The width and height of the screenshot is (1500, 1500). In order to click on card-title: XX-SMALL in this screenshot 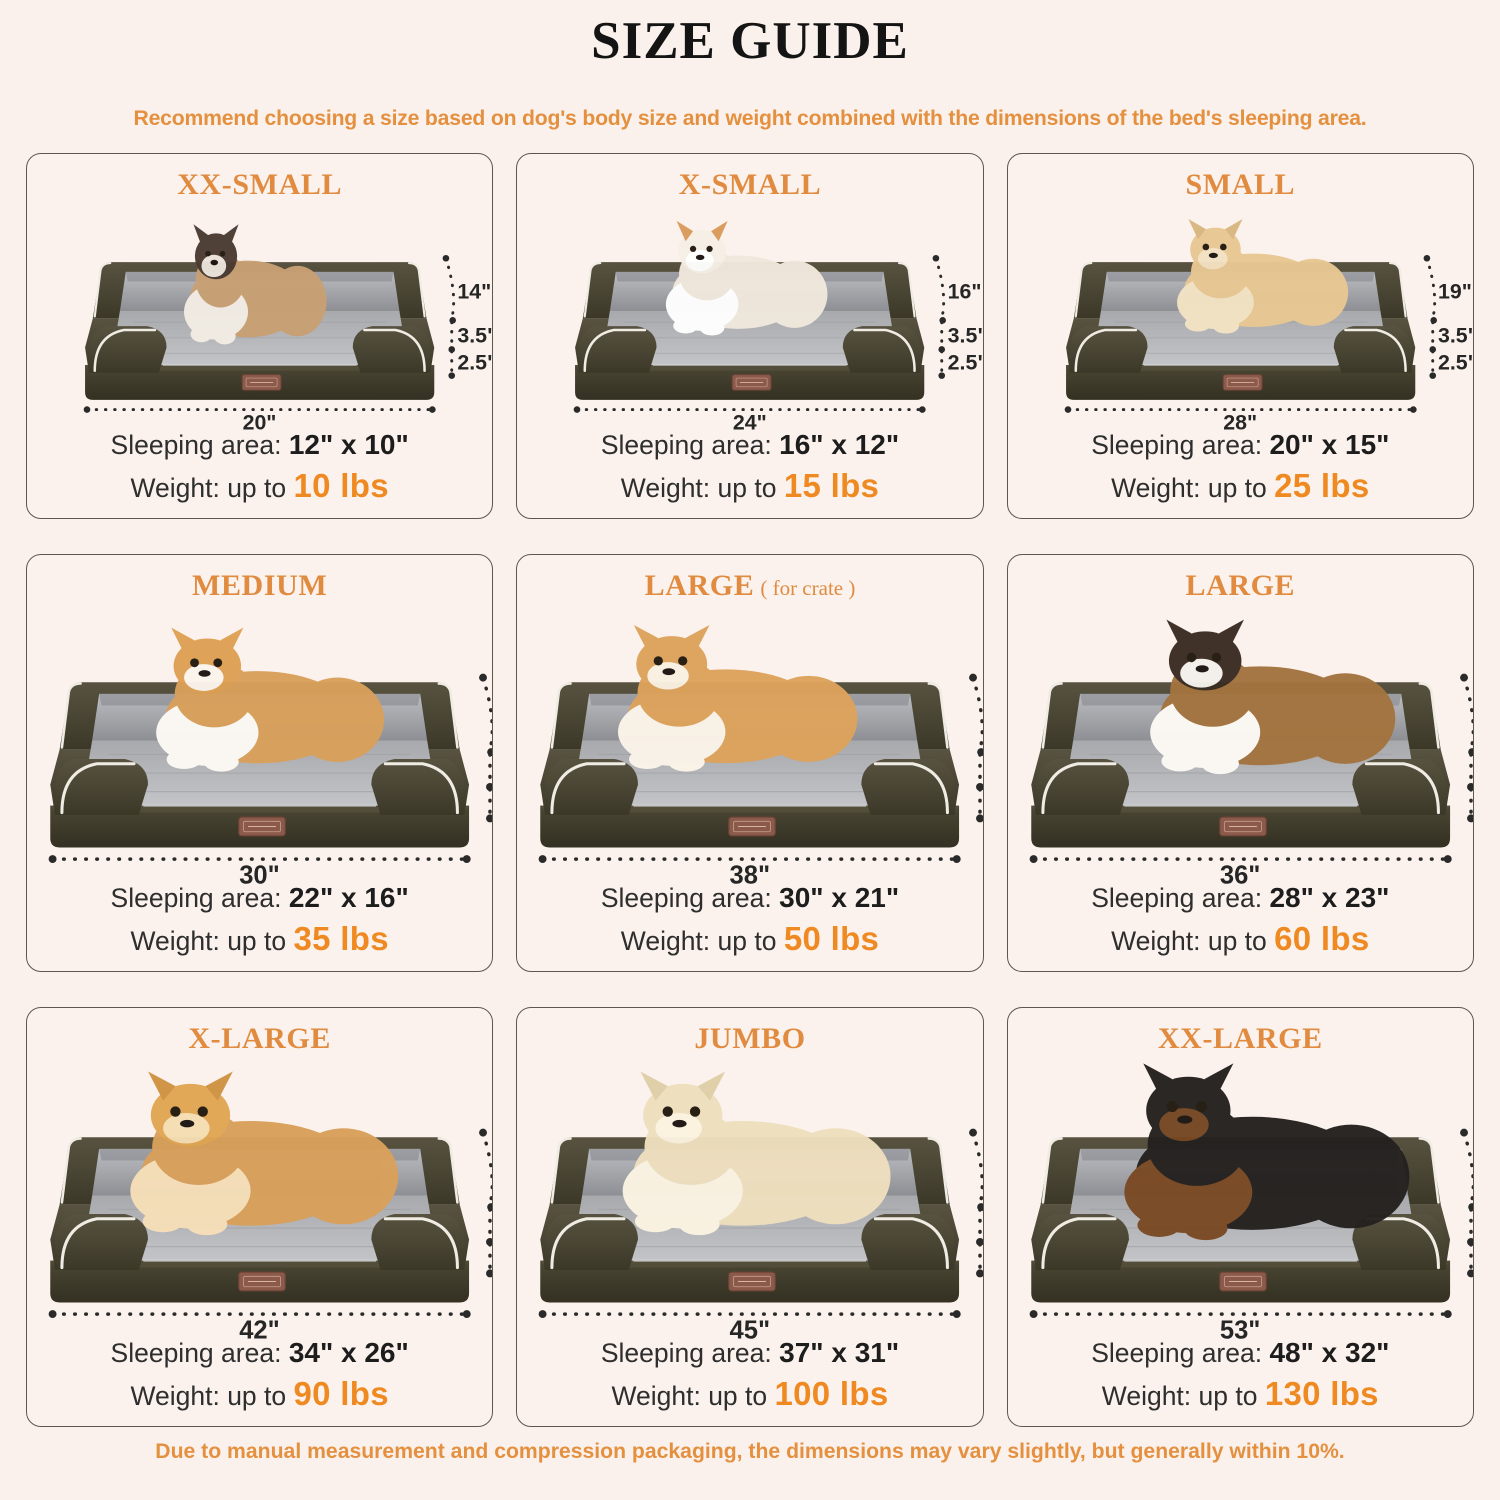, I will do `click(259, 185)`.